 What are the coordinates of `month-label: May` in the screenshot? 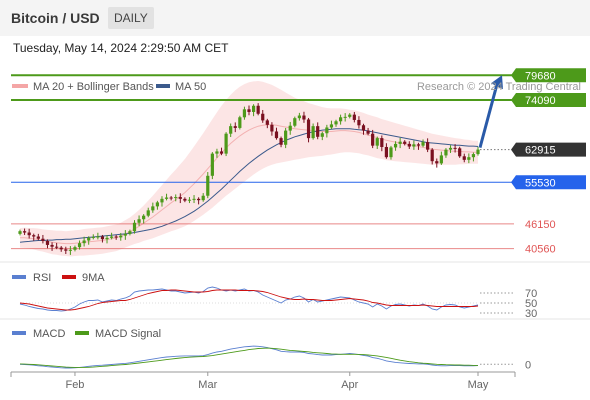 It's located at (478, 385).